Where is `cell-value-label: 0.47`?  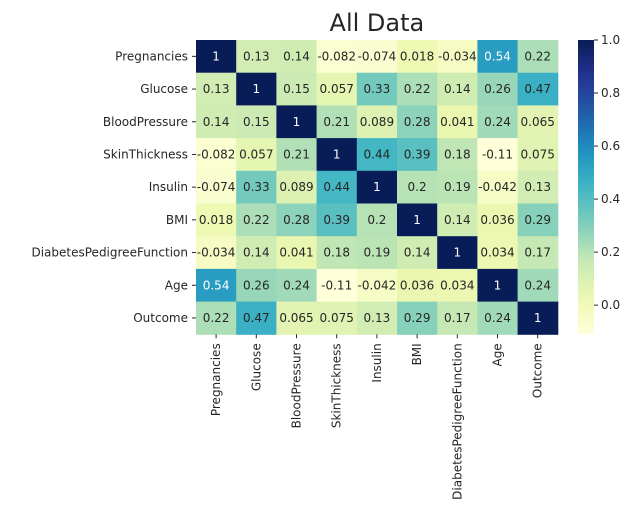
cell-value-label: 0.47 is located at coordinates (256, 318).